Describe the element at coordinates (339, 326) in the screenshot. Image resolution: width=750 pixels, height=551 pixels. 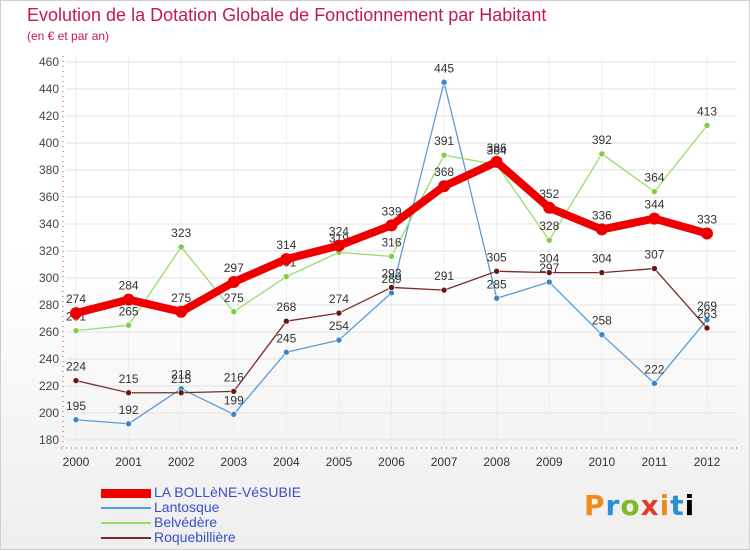
I see `data-label: 254` at that location.